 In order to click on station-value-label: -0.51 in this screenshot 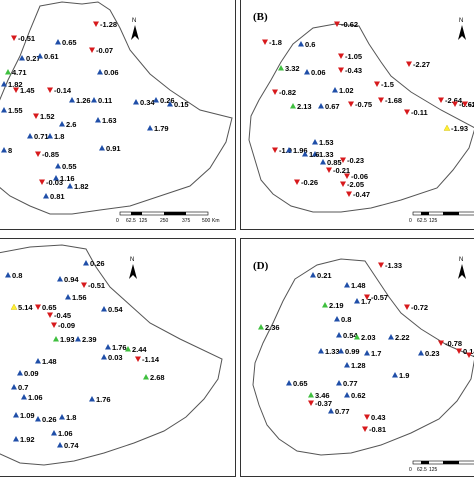, I will do `click(26, 38)`.